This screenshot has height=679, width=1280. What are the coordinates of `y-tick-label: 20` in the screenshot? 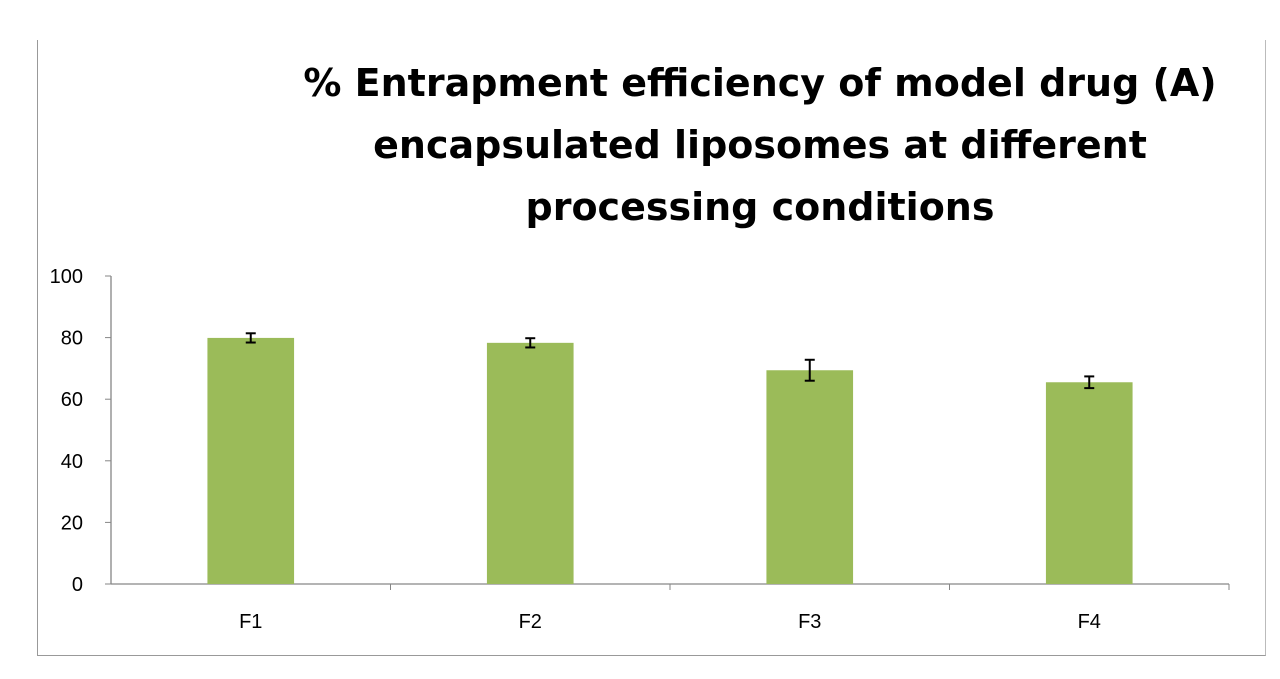 It's located at (72, 523).